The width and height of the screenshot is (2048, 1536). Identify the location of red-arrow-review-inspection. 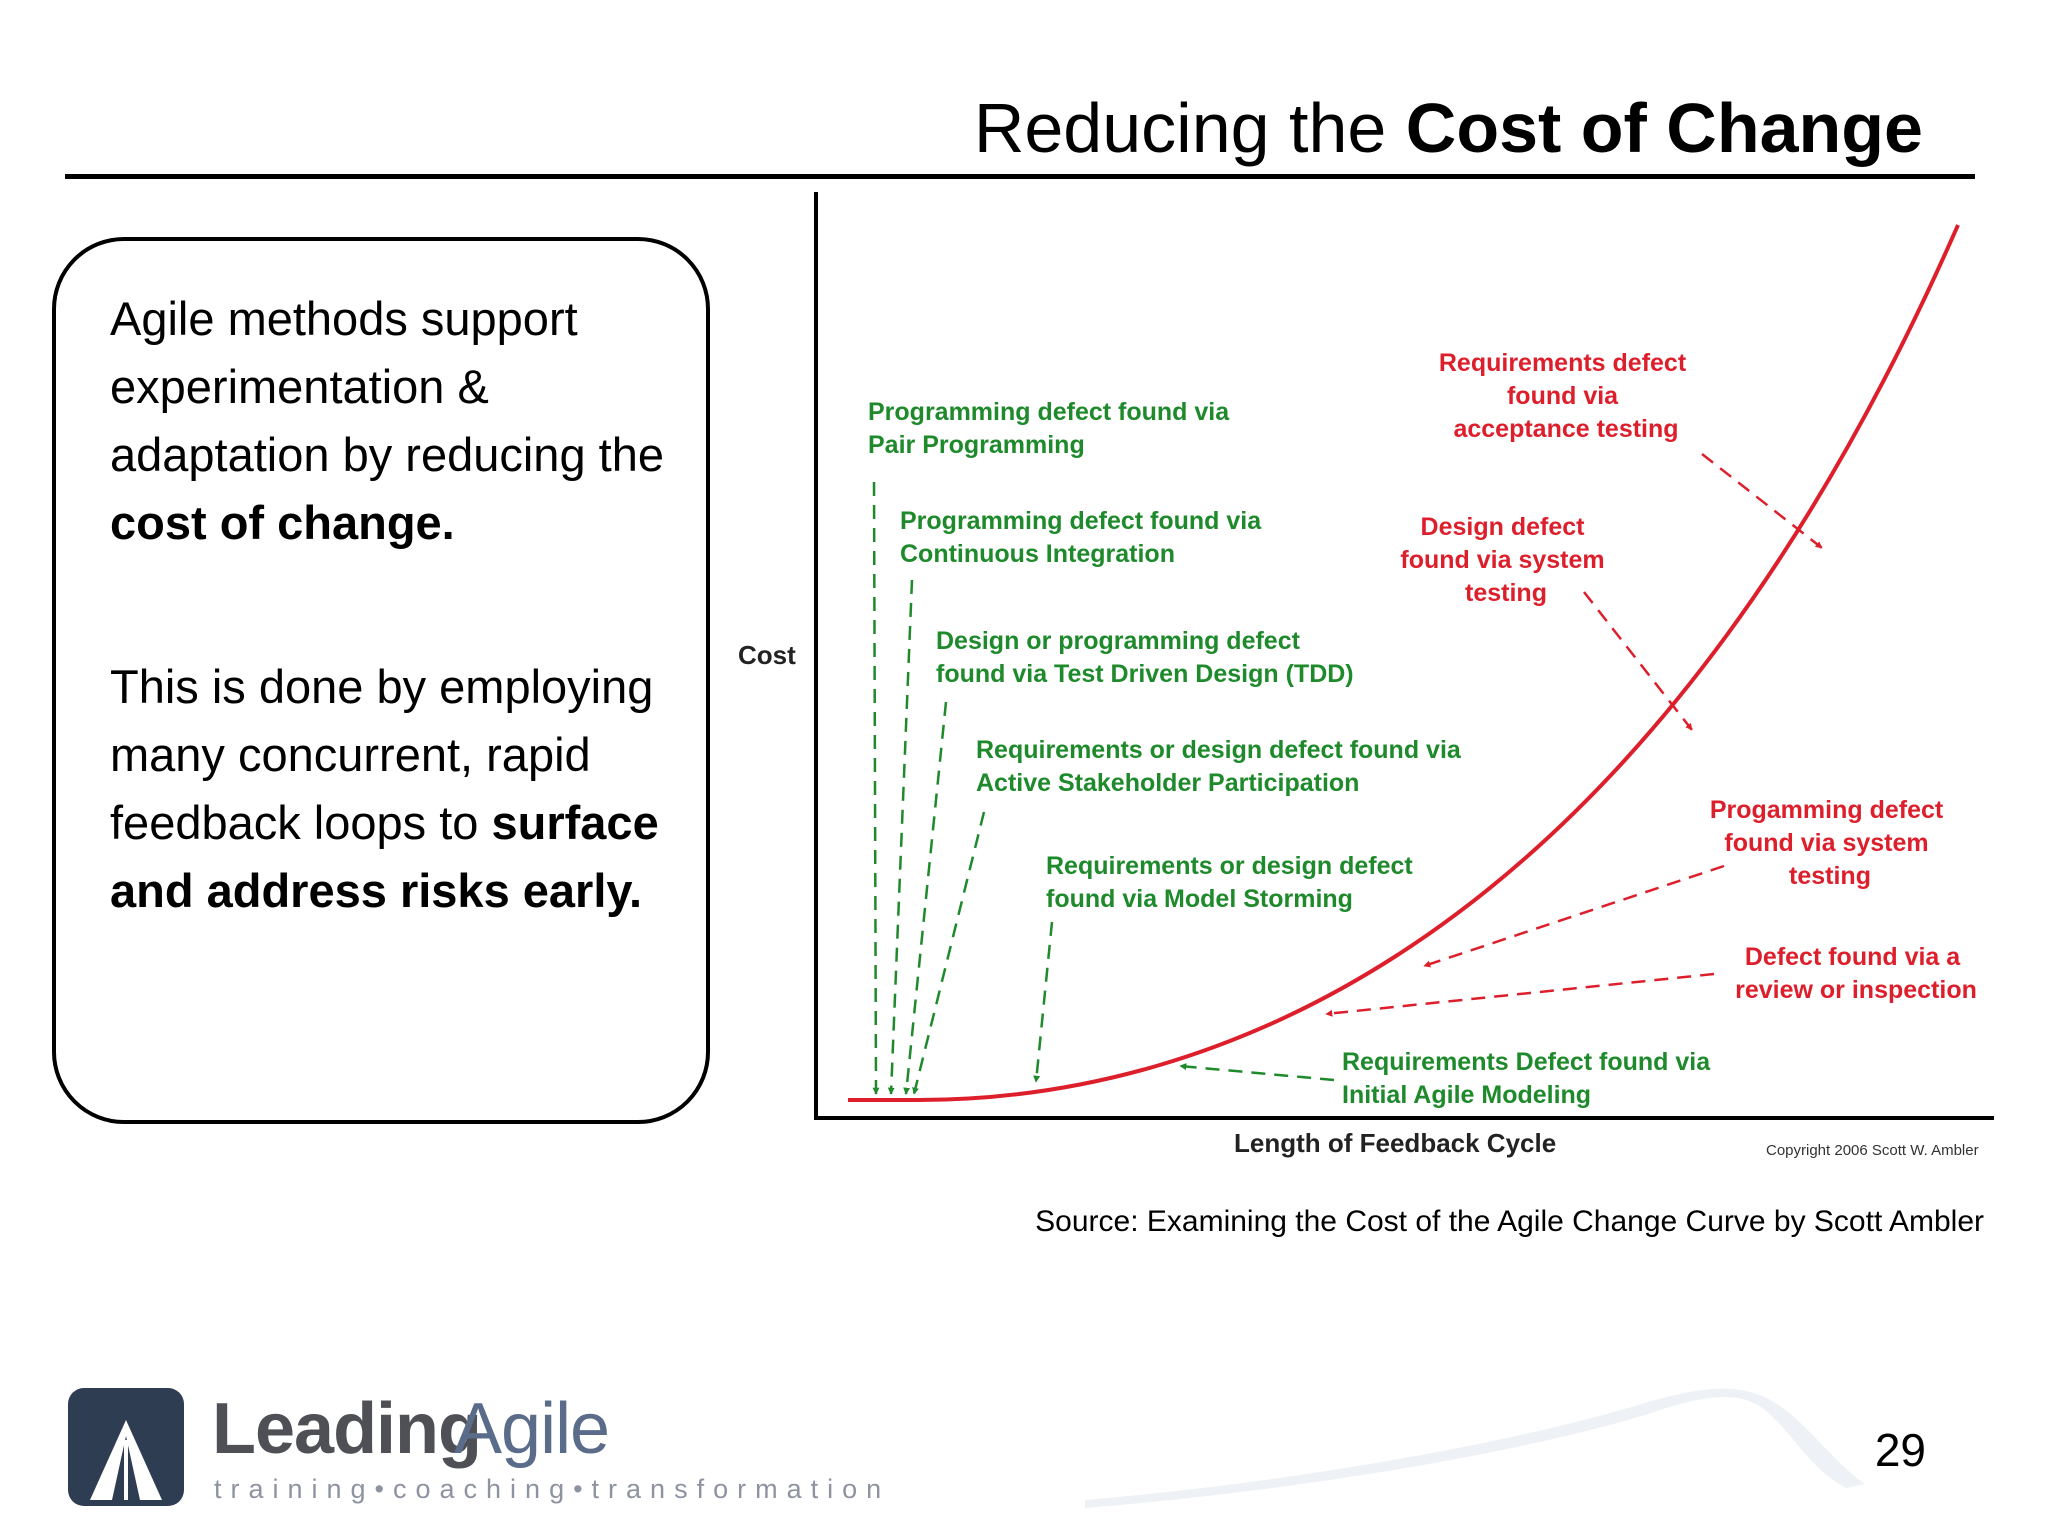
(1520, 994).